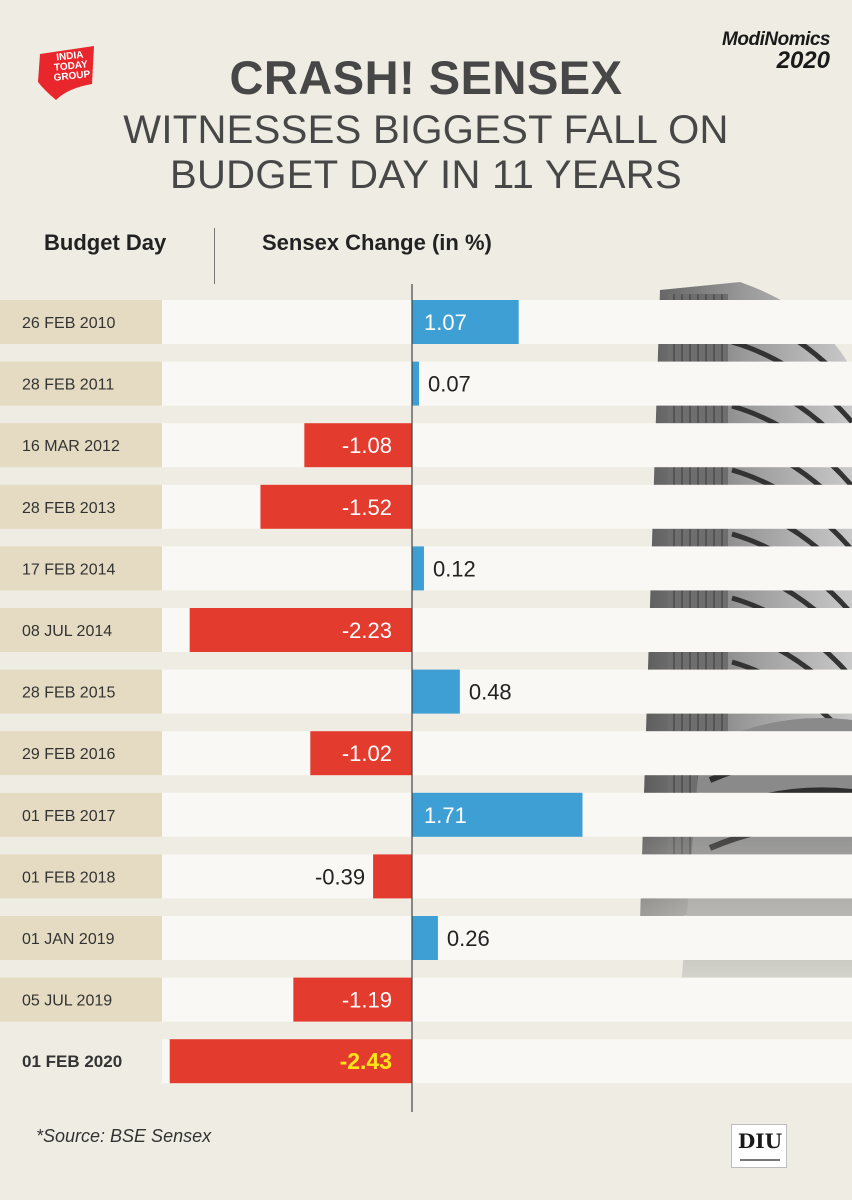  What do you see at coordinates (214, 256) in the screenshot?
I see `column-header-divider` at bounding box center [214, 256].